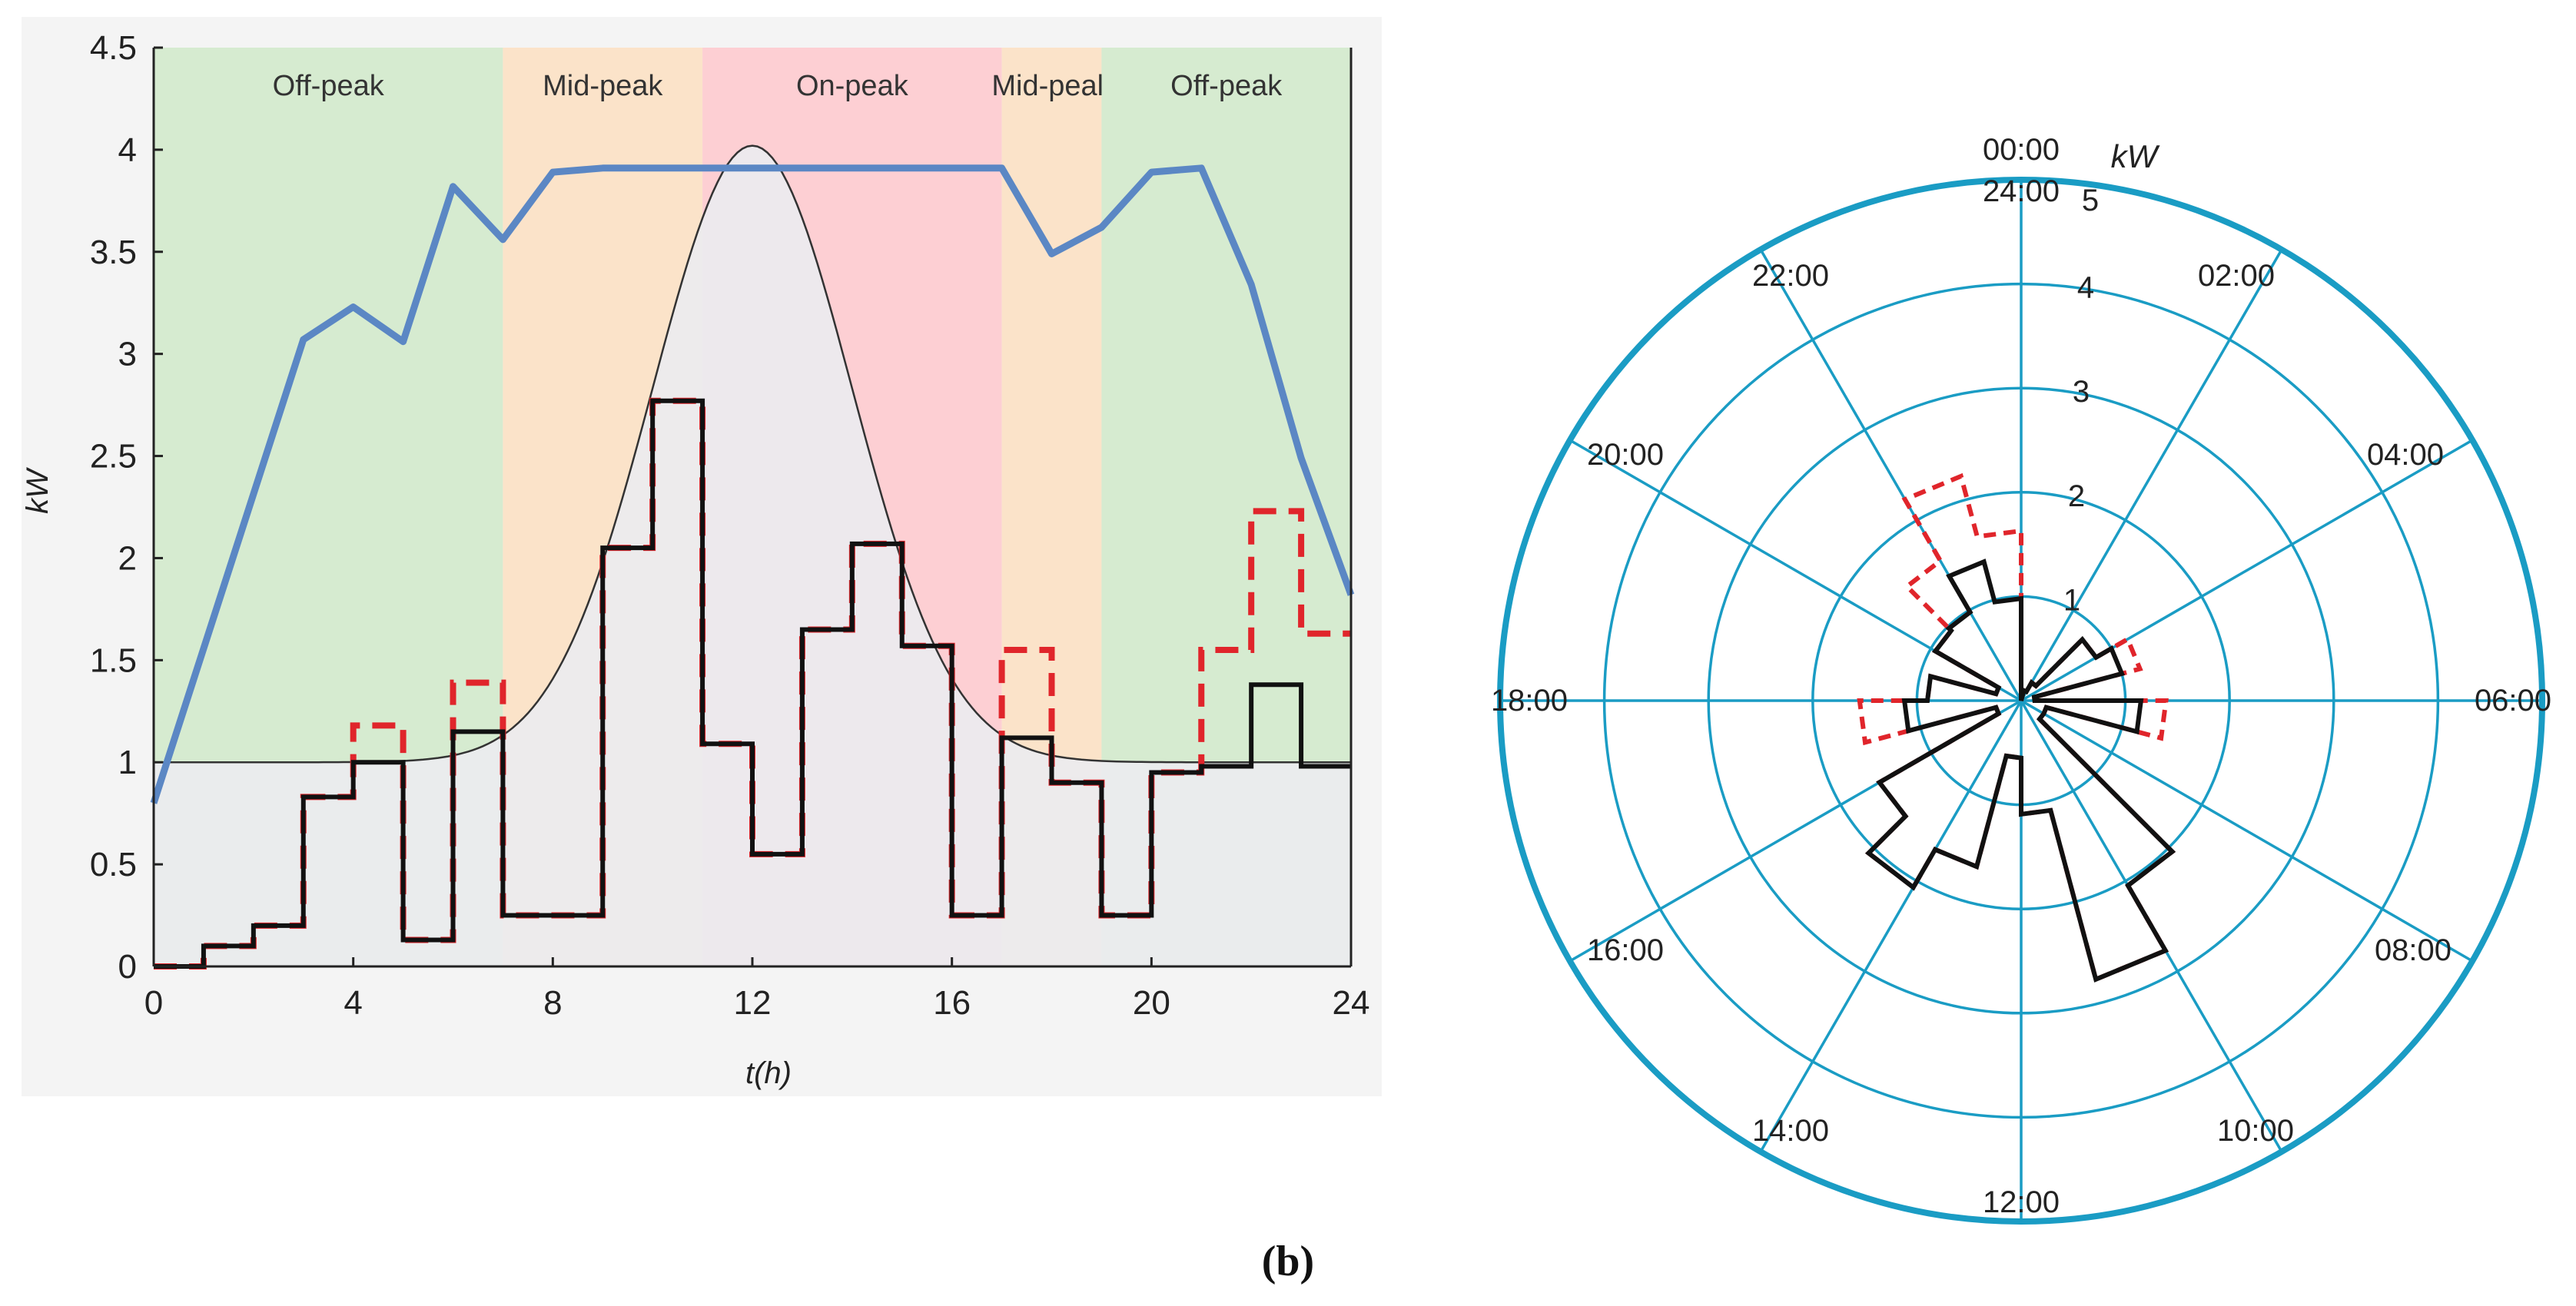 The height and width of the screenshot is (1306, 2576). Describe the element at coordinates (114, 660) in the screenshot. I see `y-tick-label-3: 1.5` at that location.